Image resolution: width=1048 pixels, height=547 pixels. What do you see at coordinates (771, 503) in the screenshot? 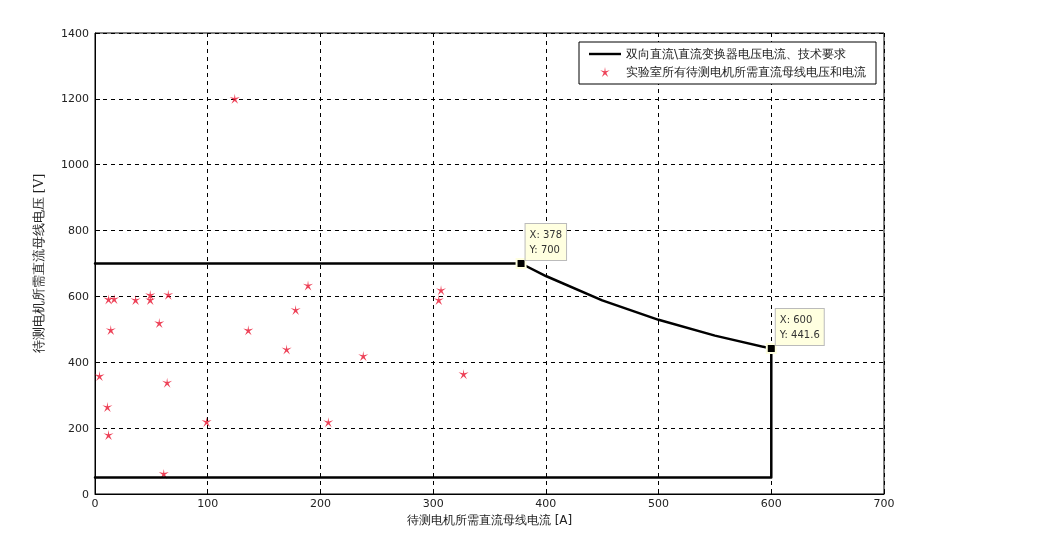
I see `x-tick-label: 600` at bounding box center [771, 503].